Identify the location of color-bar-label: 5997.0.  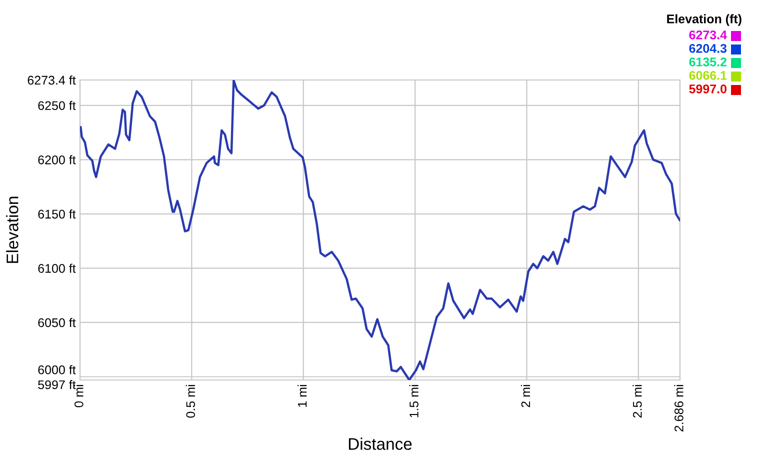
(707, 89).